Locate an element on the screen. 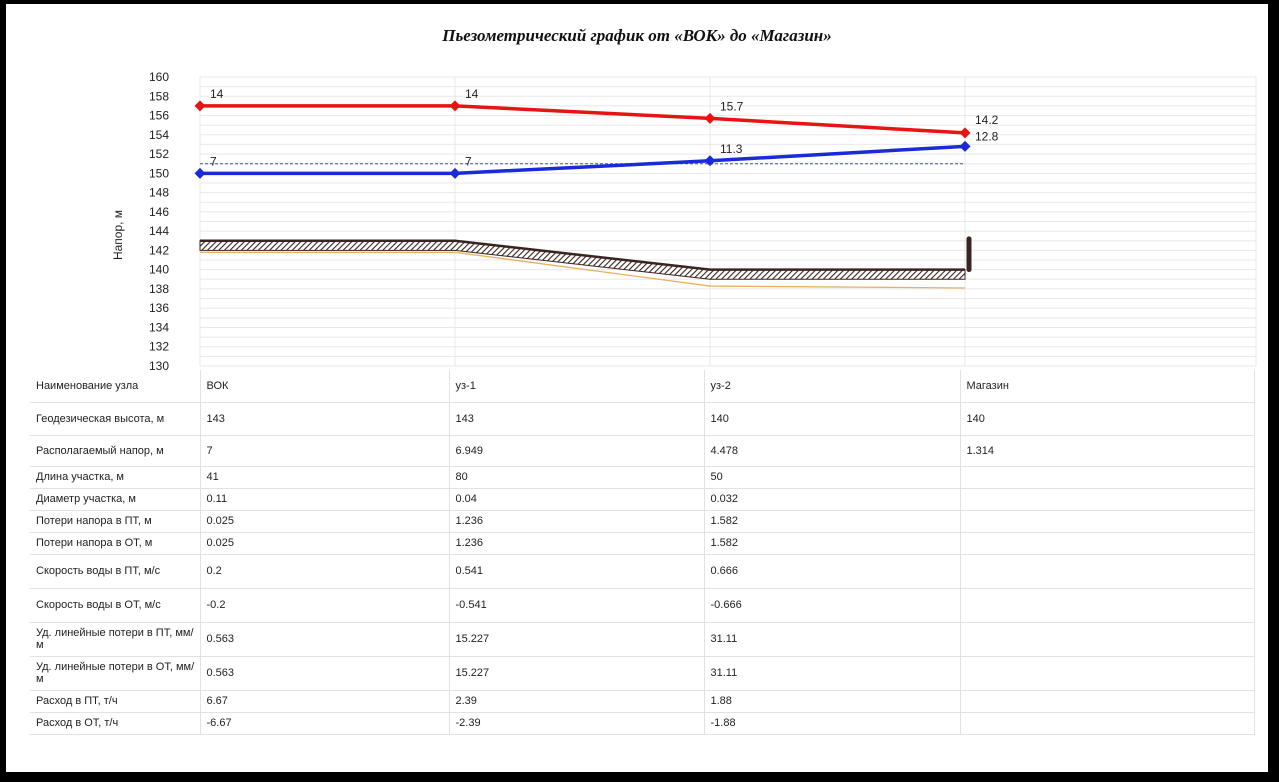  pipe-line is located at coordinates (583, 270).